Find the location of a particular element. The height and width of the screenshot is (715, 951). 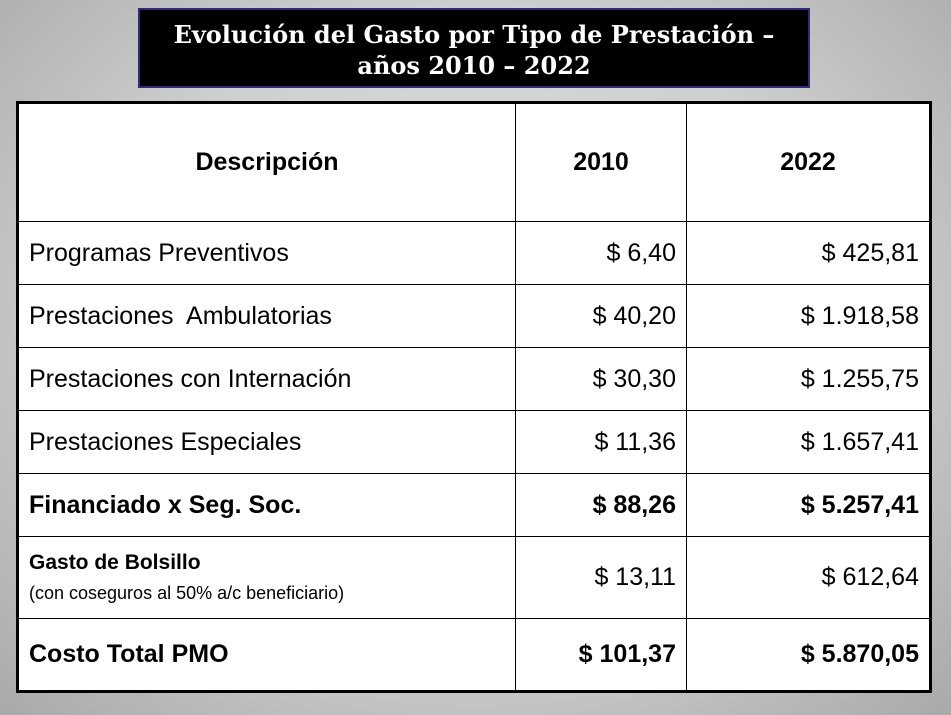

row-label: Prestaciones Especiales is located at coordinates (266, 442).